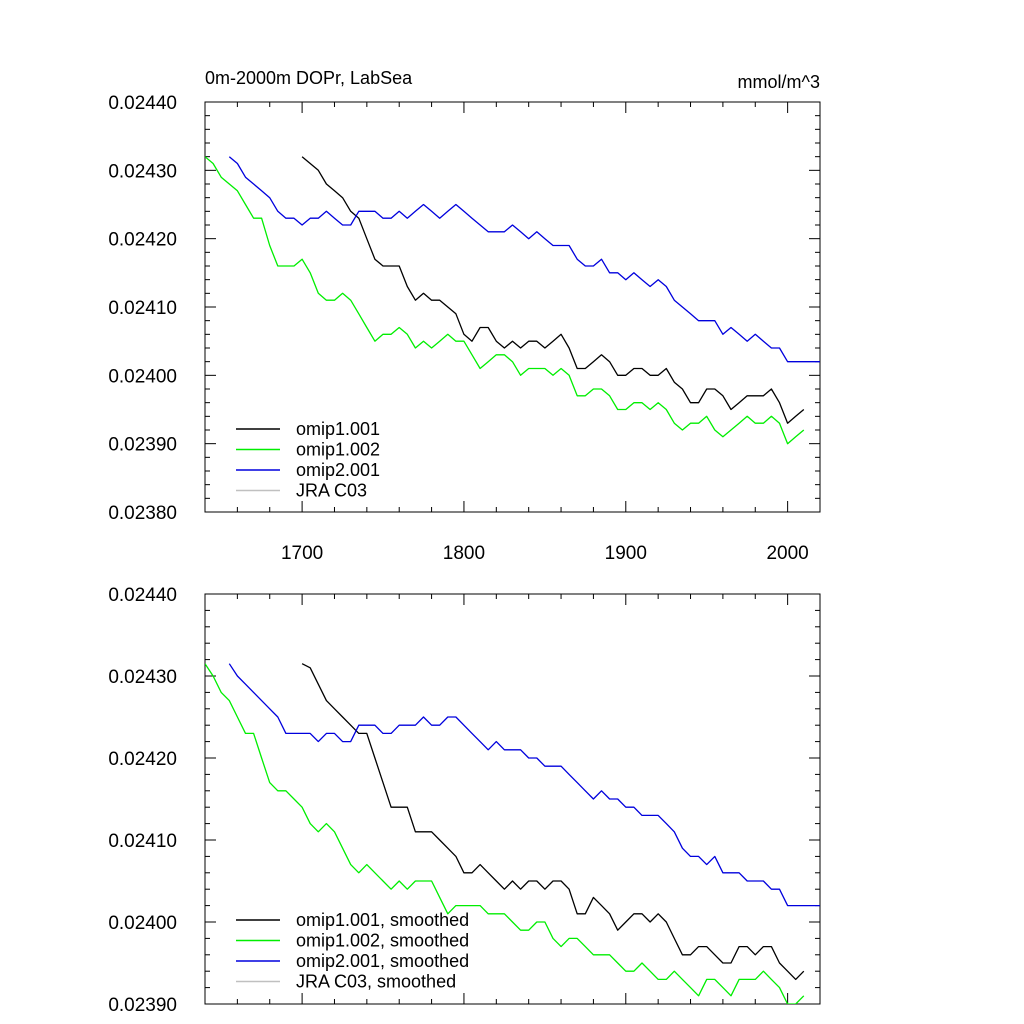  What do you see at coordinates (338, 450) in the screenshot?
I see `legend-label-omip1-002: omip1.002` at bounding box center [338, 450].